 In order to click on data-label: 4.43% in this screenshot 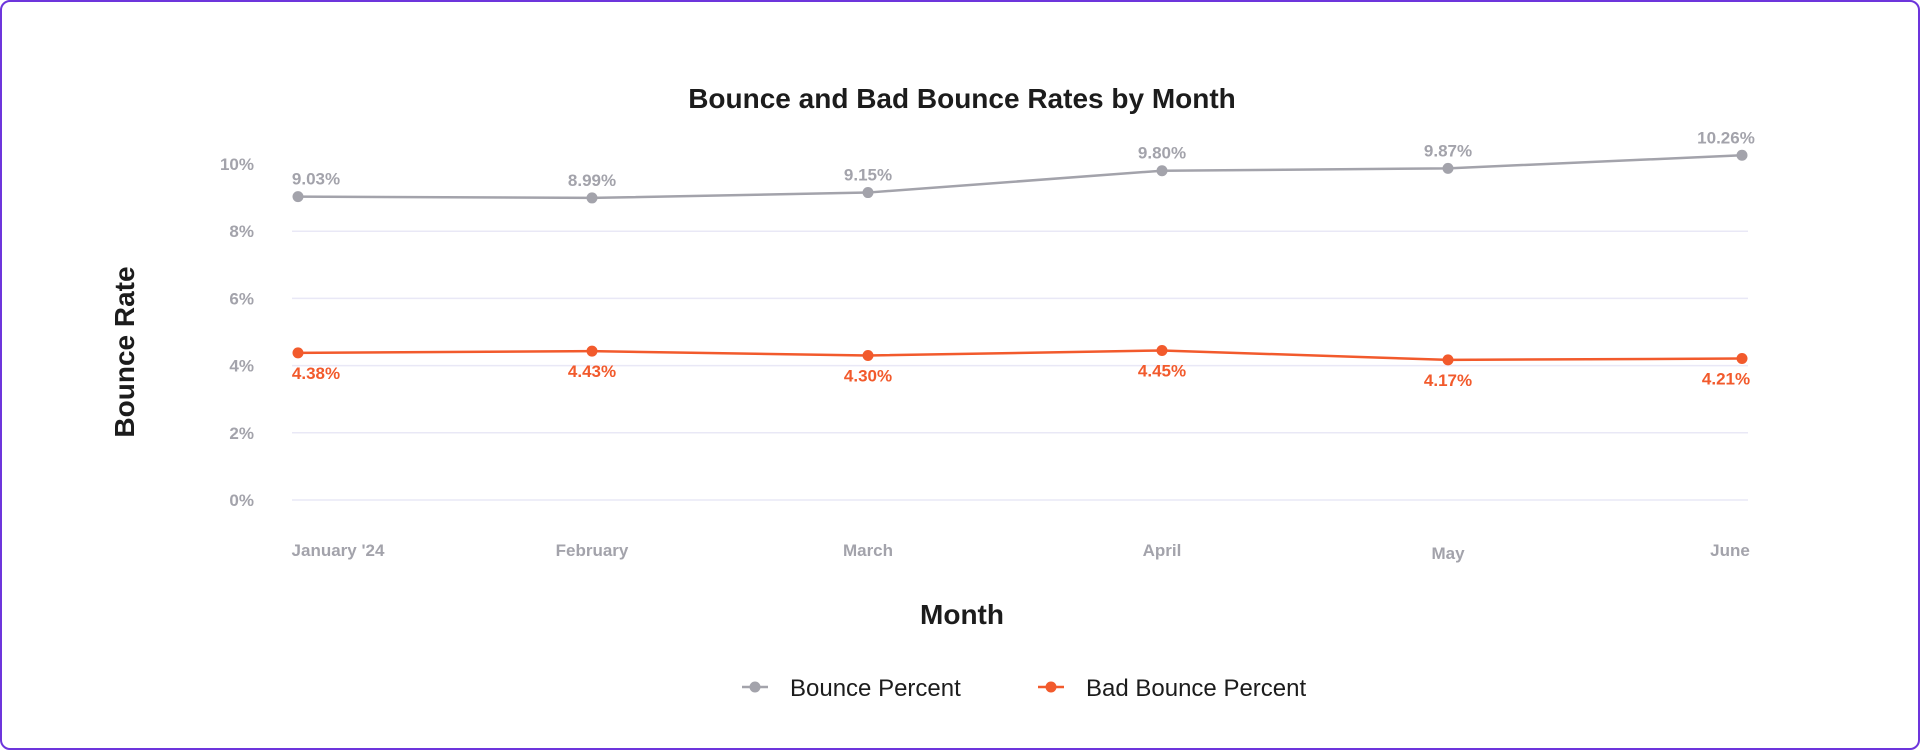, I will do `click(592, 371)`.